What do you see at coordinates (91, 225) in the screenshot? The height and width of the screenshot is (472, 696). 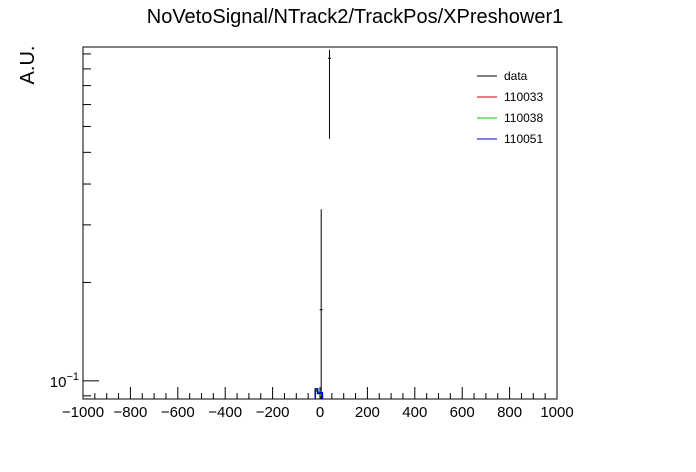 I see `y-axis-ticks` at bounding box center [91, 225].